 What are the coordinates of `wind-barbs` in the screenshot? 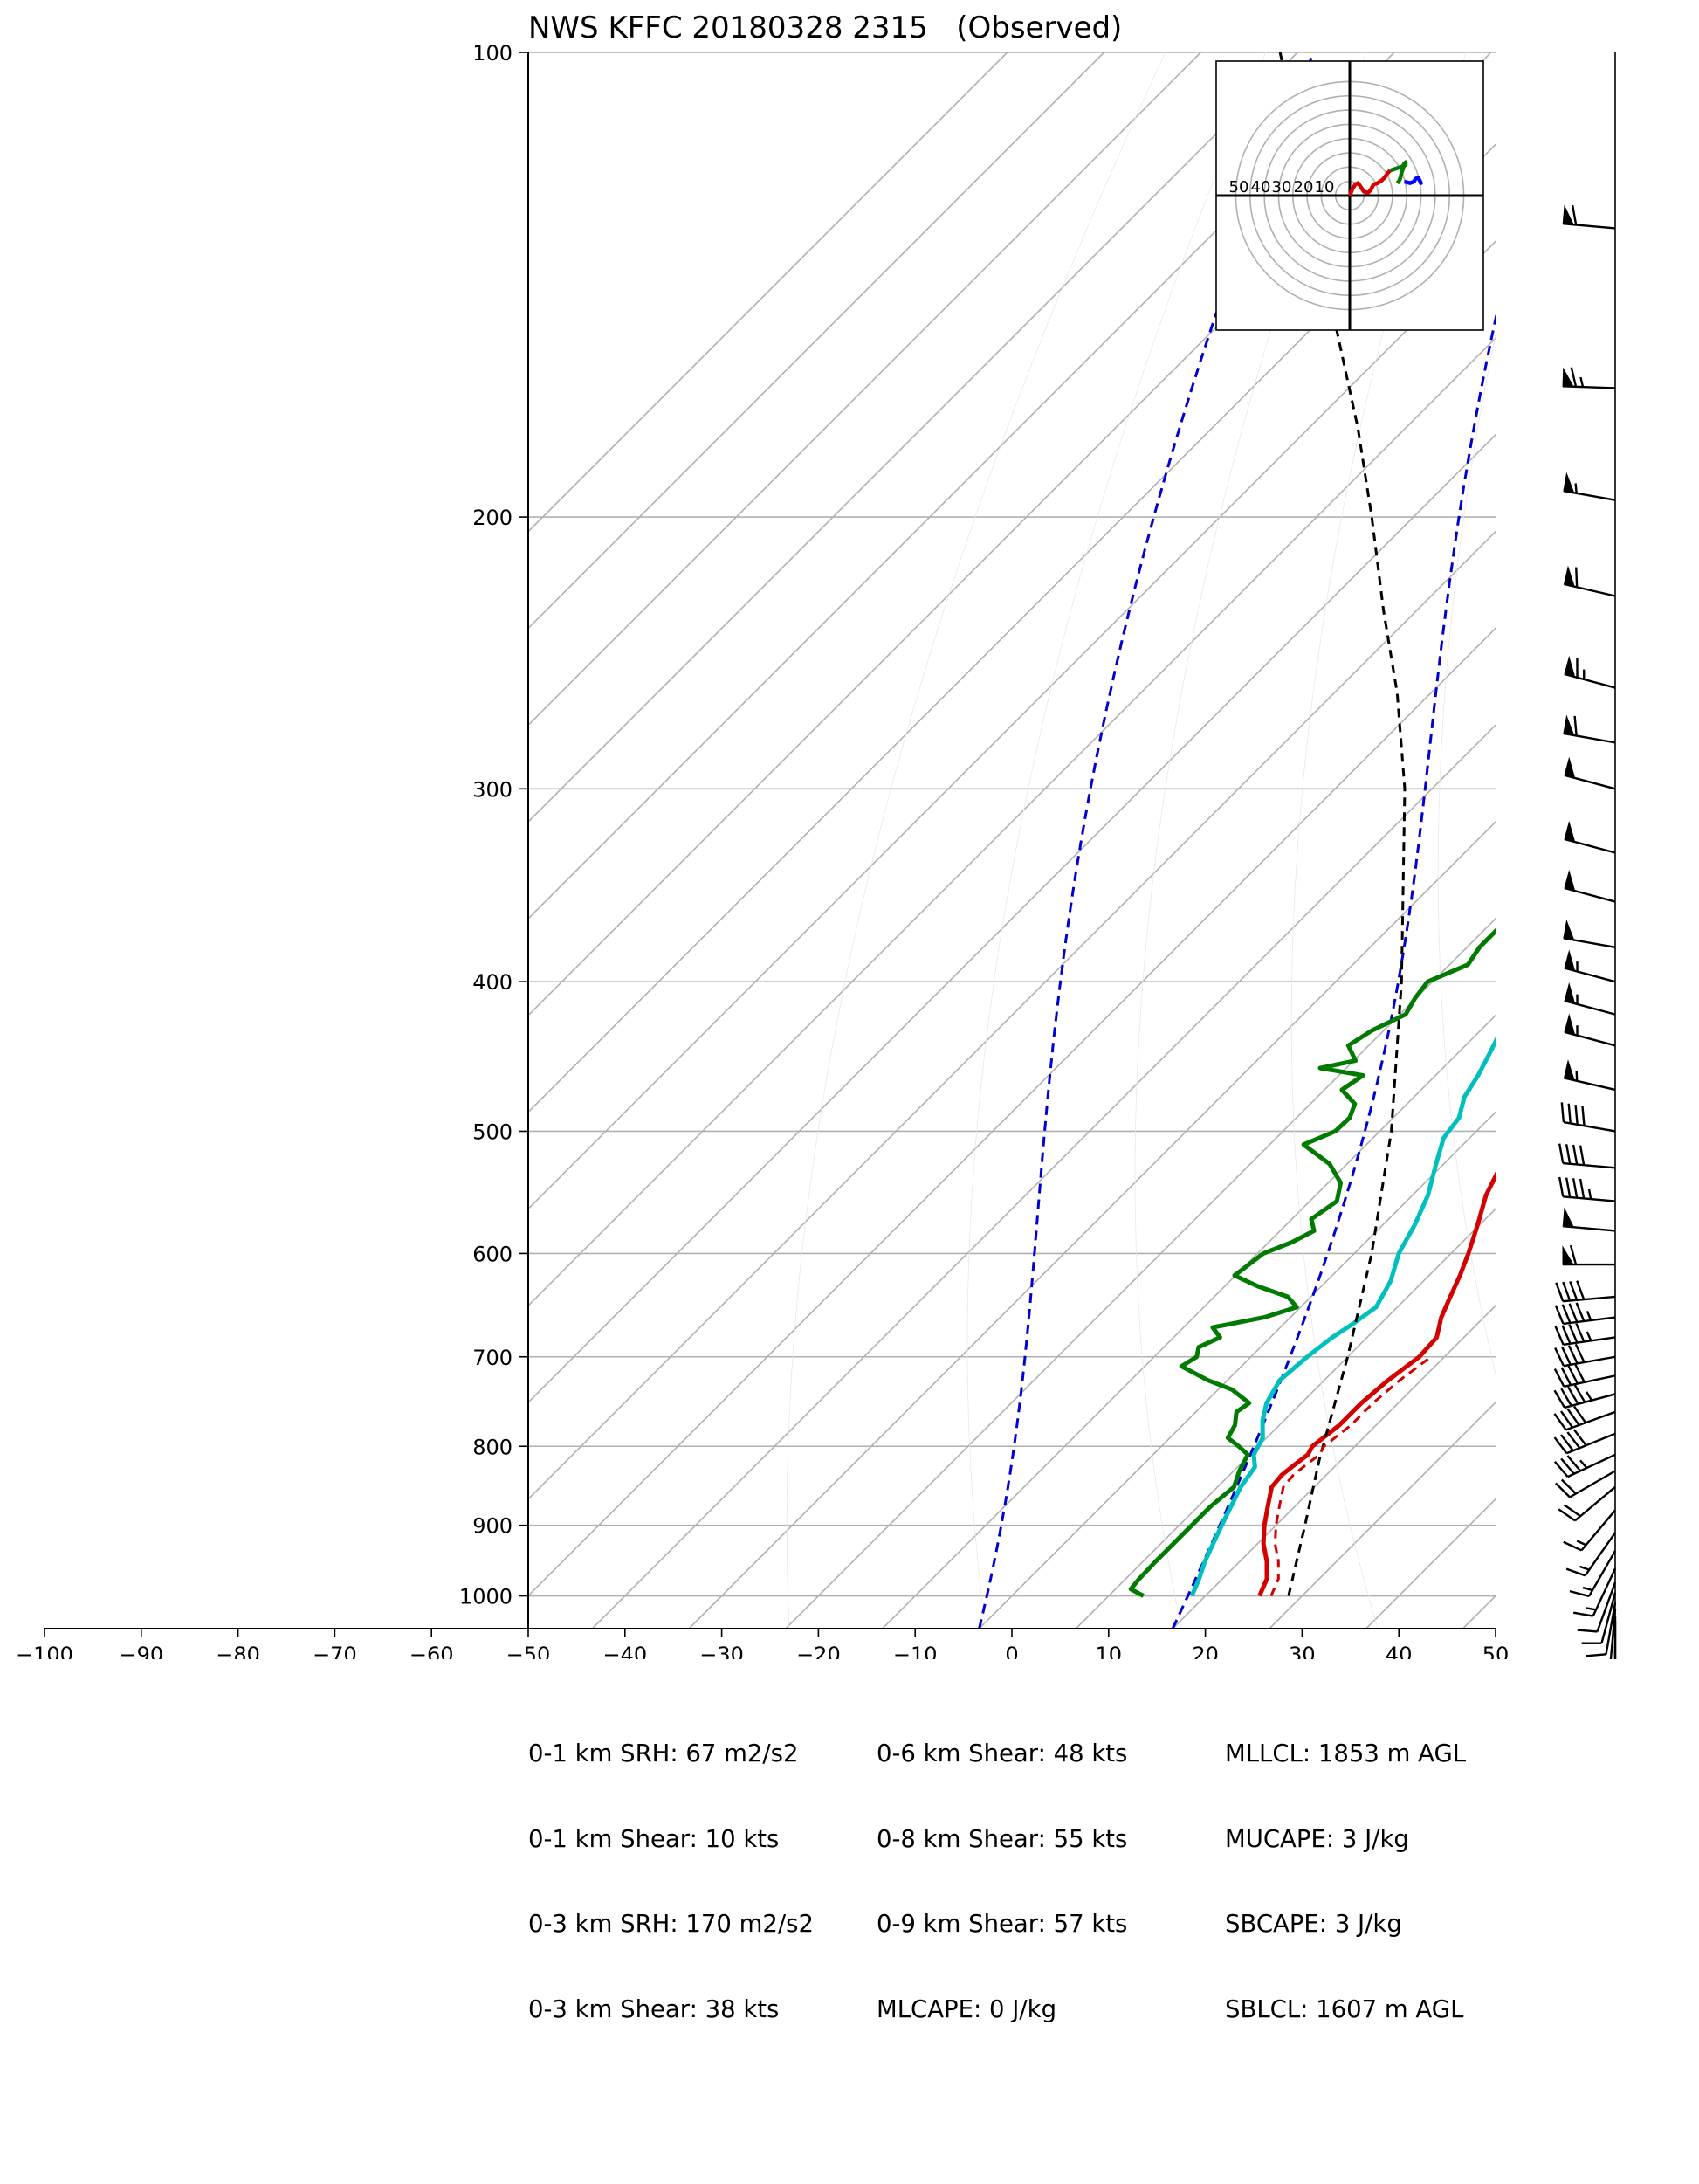 It's located at (1585, 855).